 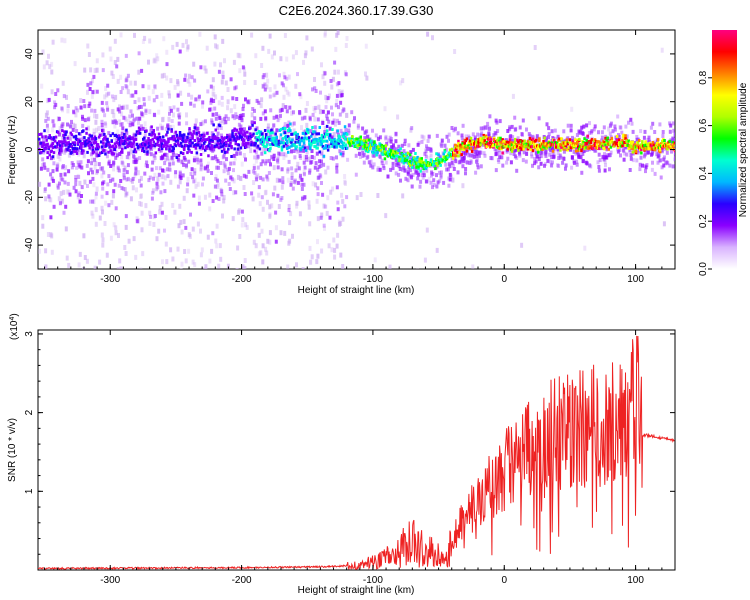 What do you see at coordinates (635, 279) in the screenshot?
I see `x-tick-label: 100` at bounding box center [635, 279].